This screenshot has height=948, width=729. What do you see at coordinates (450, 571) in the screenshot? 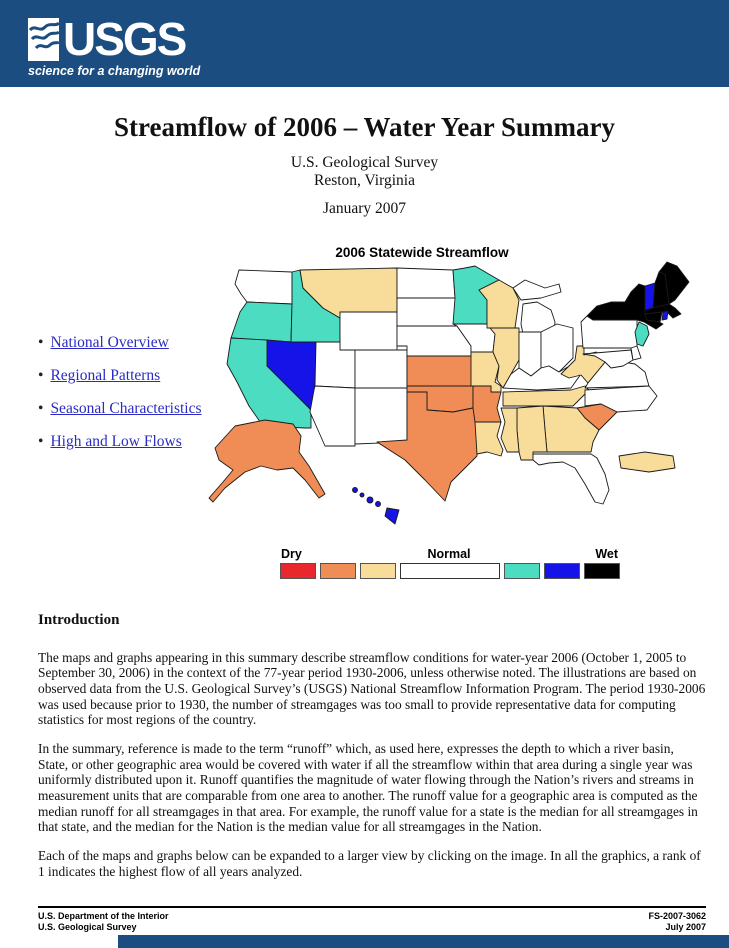
I see `legend-swatch-normal` at bounding box center [450, 571].